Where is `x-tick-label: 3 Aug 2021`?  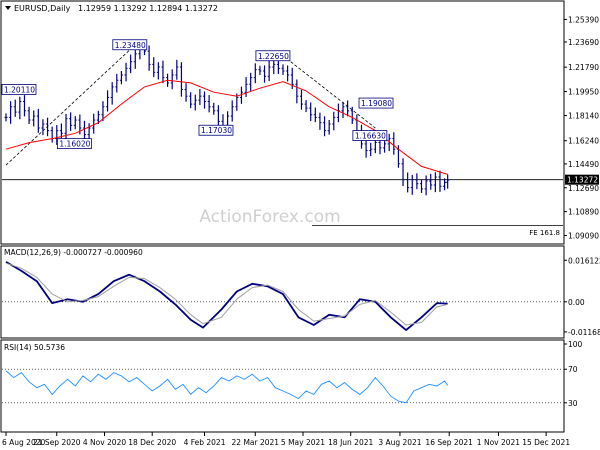 x-tick-label: 3 Aug 2021 is located at coordinates (399, 442).